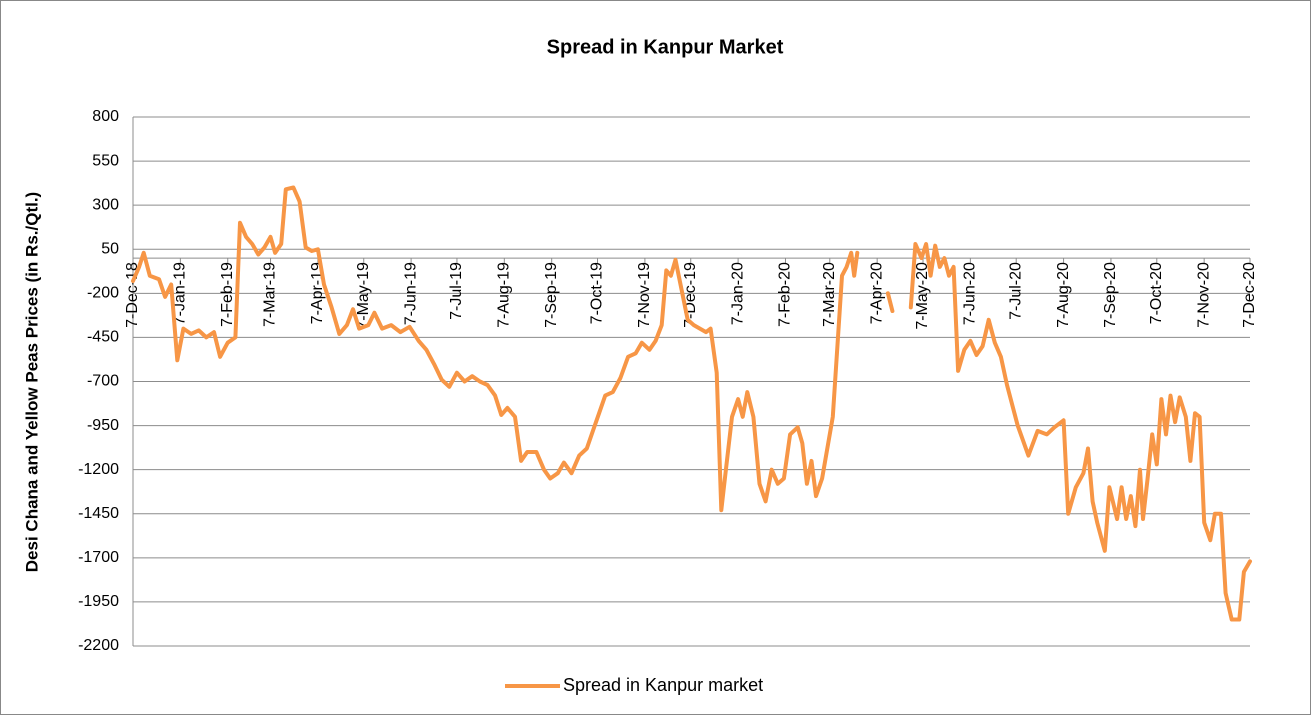  Describe the element at coordinates (98, 469) in the screenshot. I see `y-tick-label: -1200` at that location.